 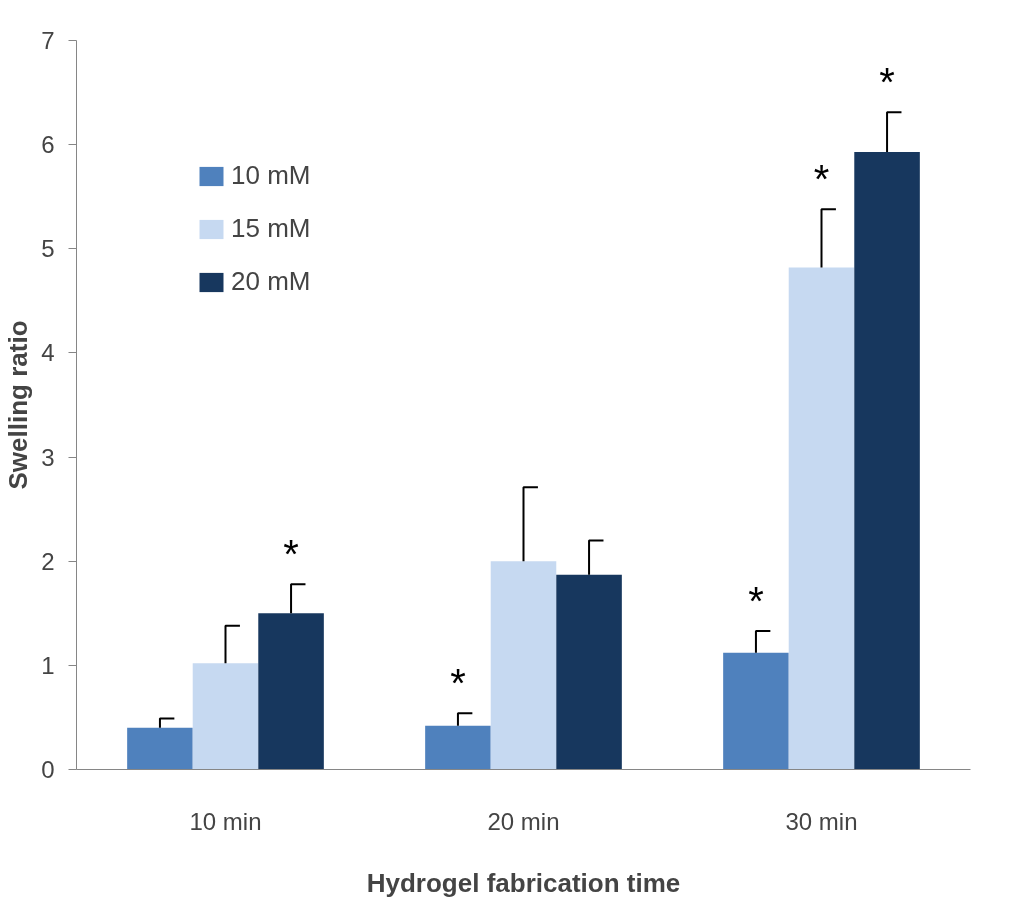 I want to click on y-tick-label: 7, so click(x=48, y=40).